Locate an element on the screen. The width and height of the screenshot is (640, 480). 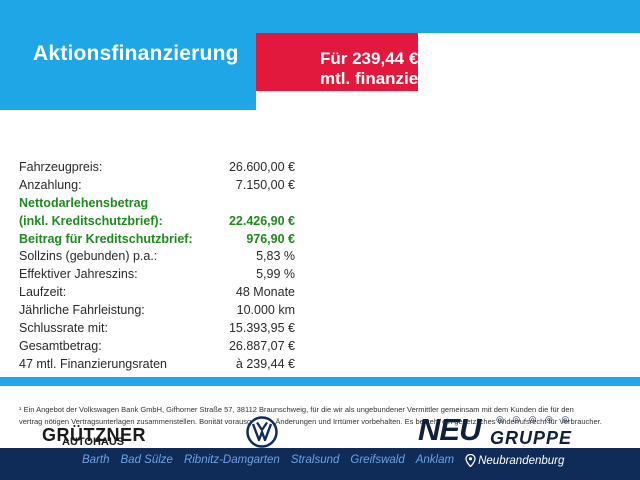
current-location-label: Neubrandenburg is located at coordinates (521, 460).